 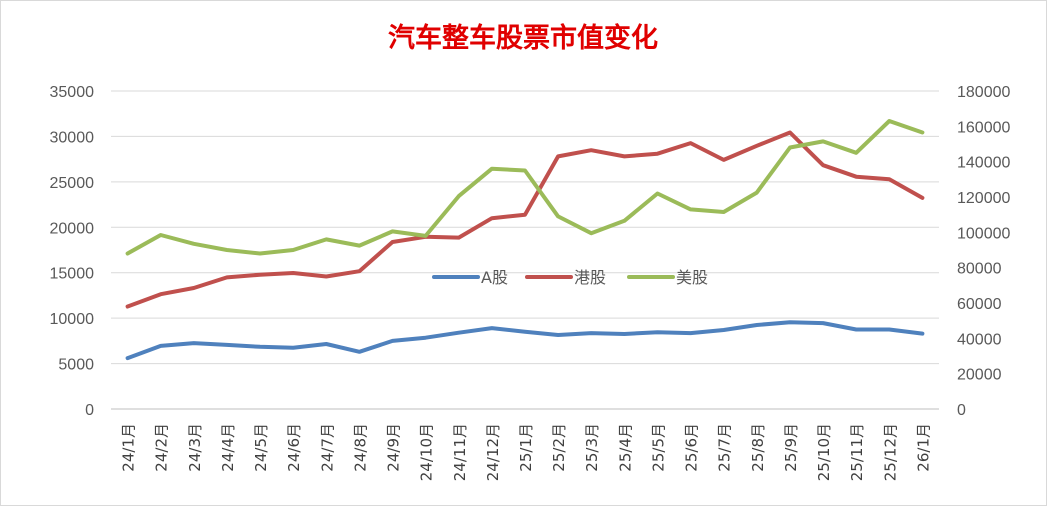 I want to click on x-tick-label: 25/4月, so click(x=625, y=447).